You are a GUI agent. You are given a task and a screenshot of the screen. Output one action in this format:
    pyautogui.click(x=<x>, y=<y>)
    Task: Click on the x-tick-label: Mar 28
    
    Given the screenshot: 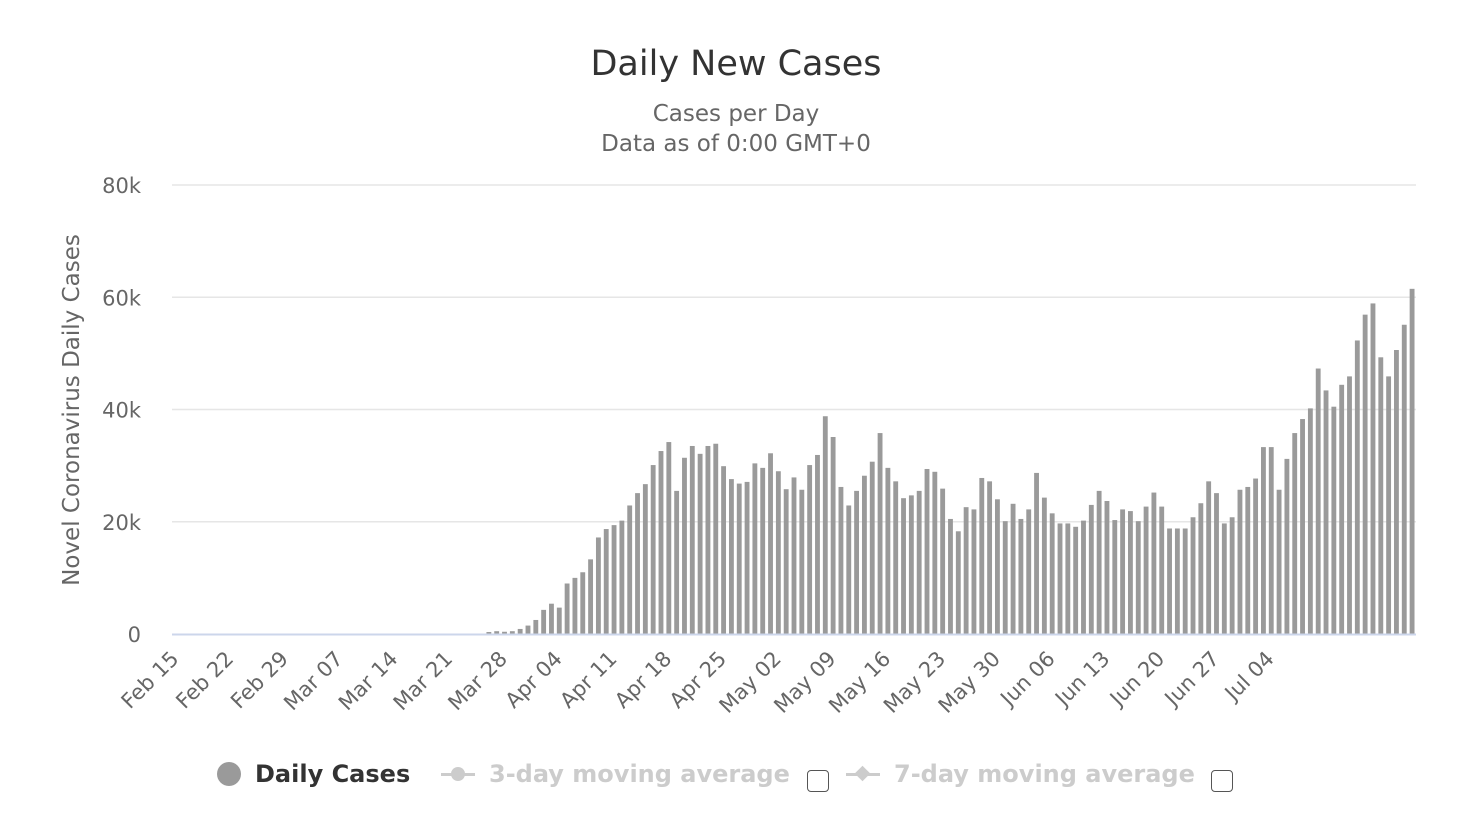 What is the action you would take?
    pyautogui.click(x=477, y=681)
    